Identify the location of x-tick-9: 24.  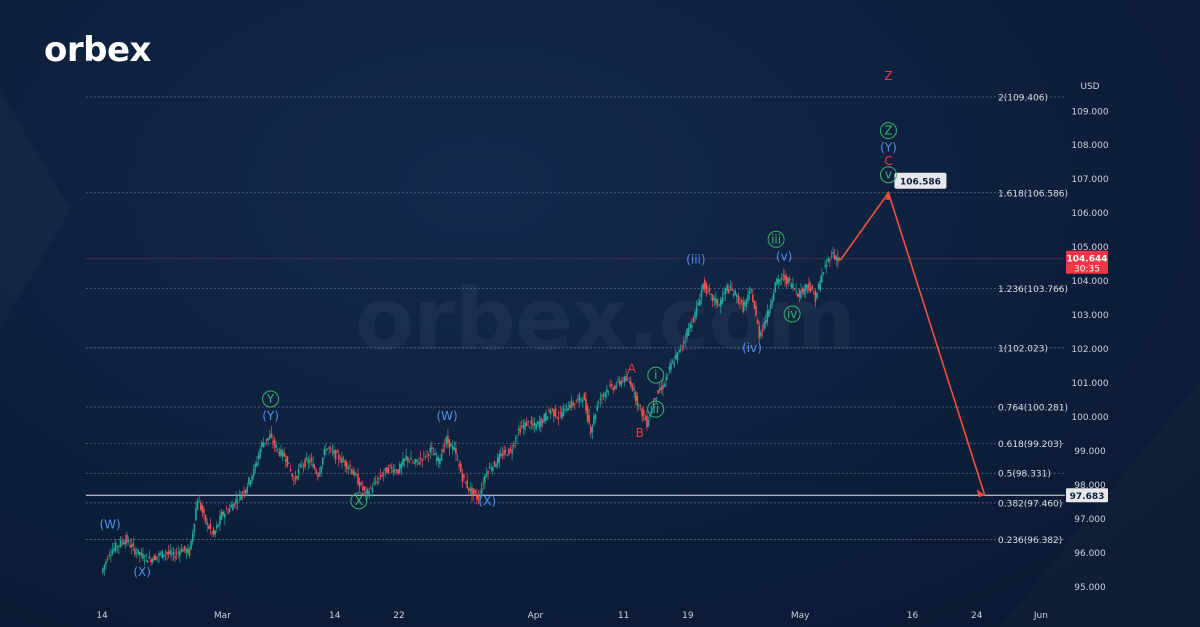
(977, 616).